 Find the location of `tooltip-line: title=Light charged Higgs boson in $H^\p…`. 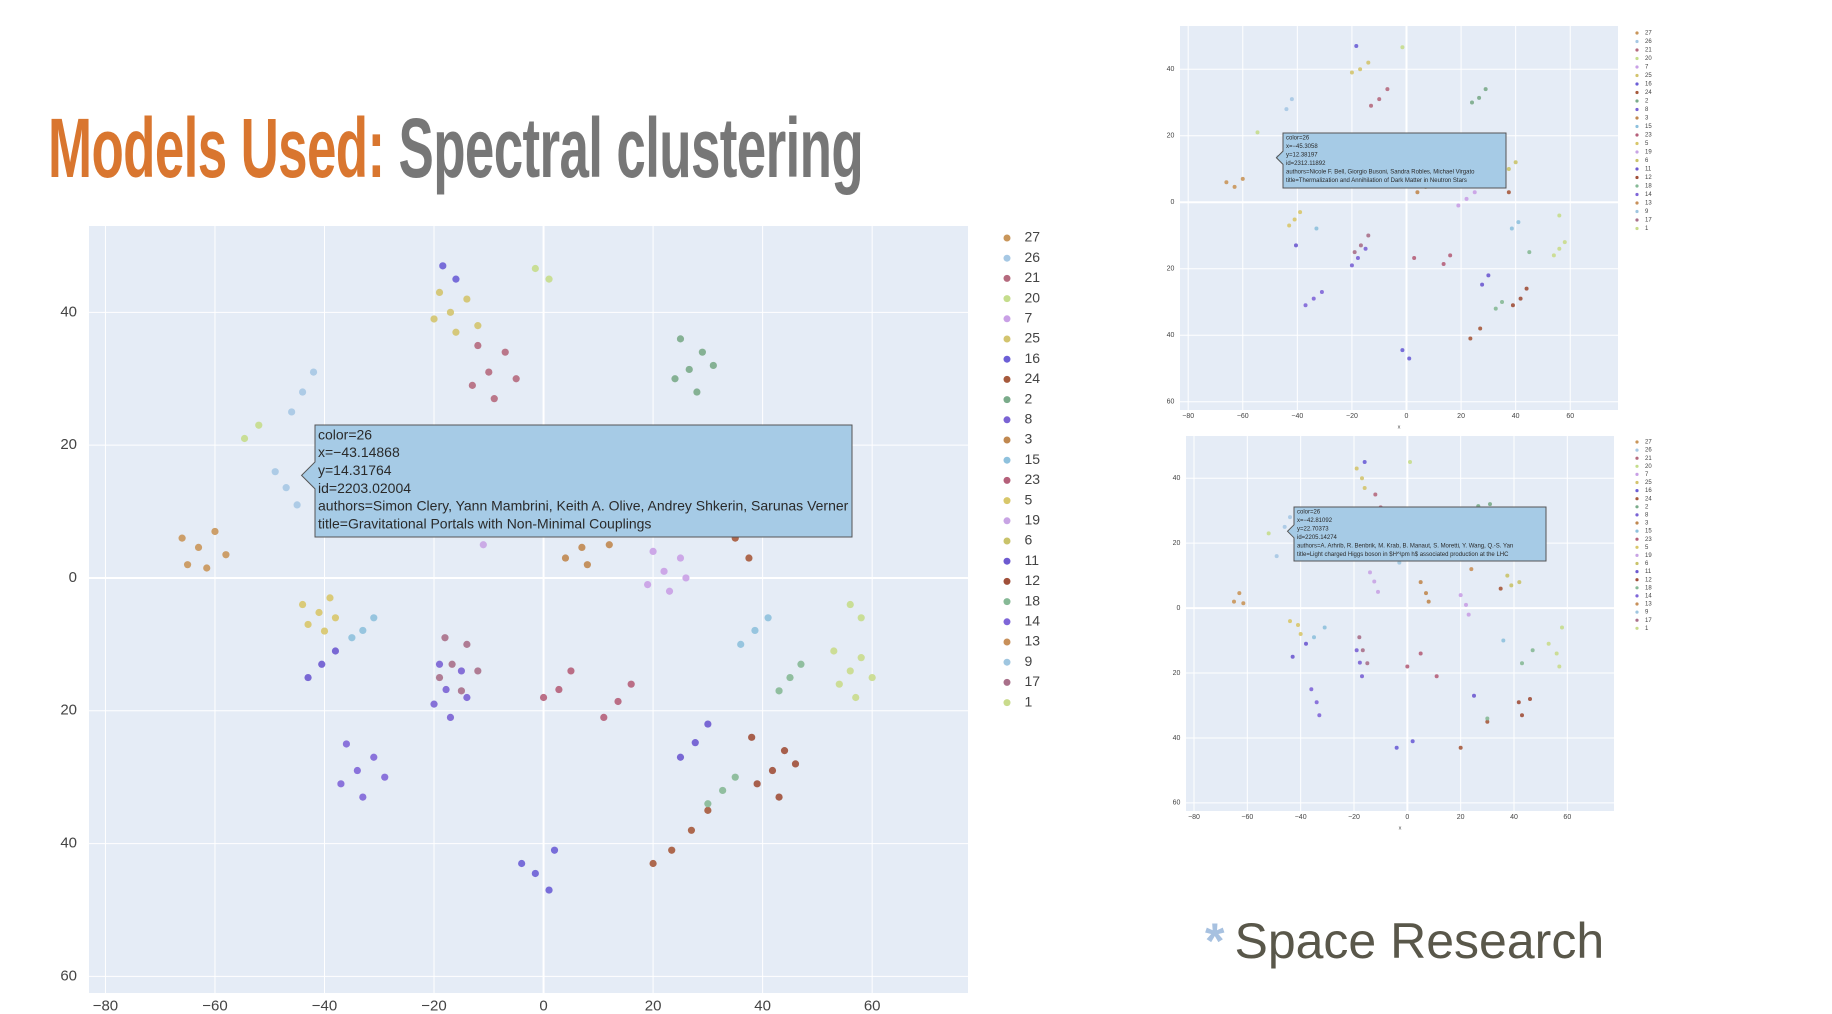

tooltip-line: title=Light charged Higgs boson in $H^\p… is located at coordinates (1403, 555).